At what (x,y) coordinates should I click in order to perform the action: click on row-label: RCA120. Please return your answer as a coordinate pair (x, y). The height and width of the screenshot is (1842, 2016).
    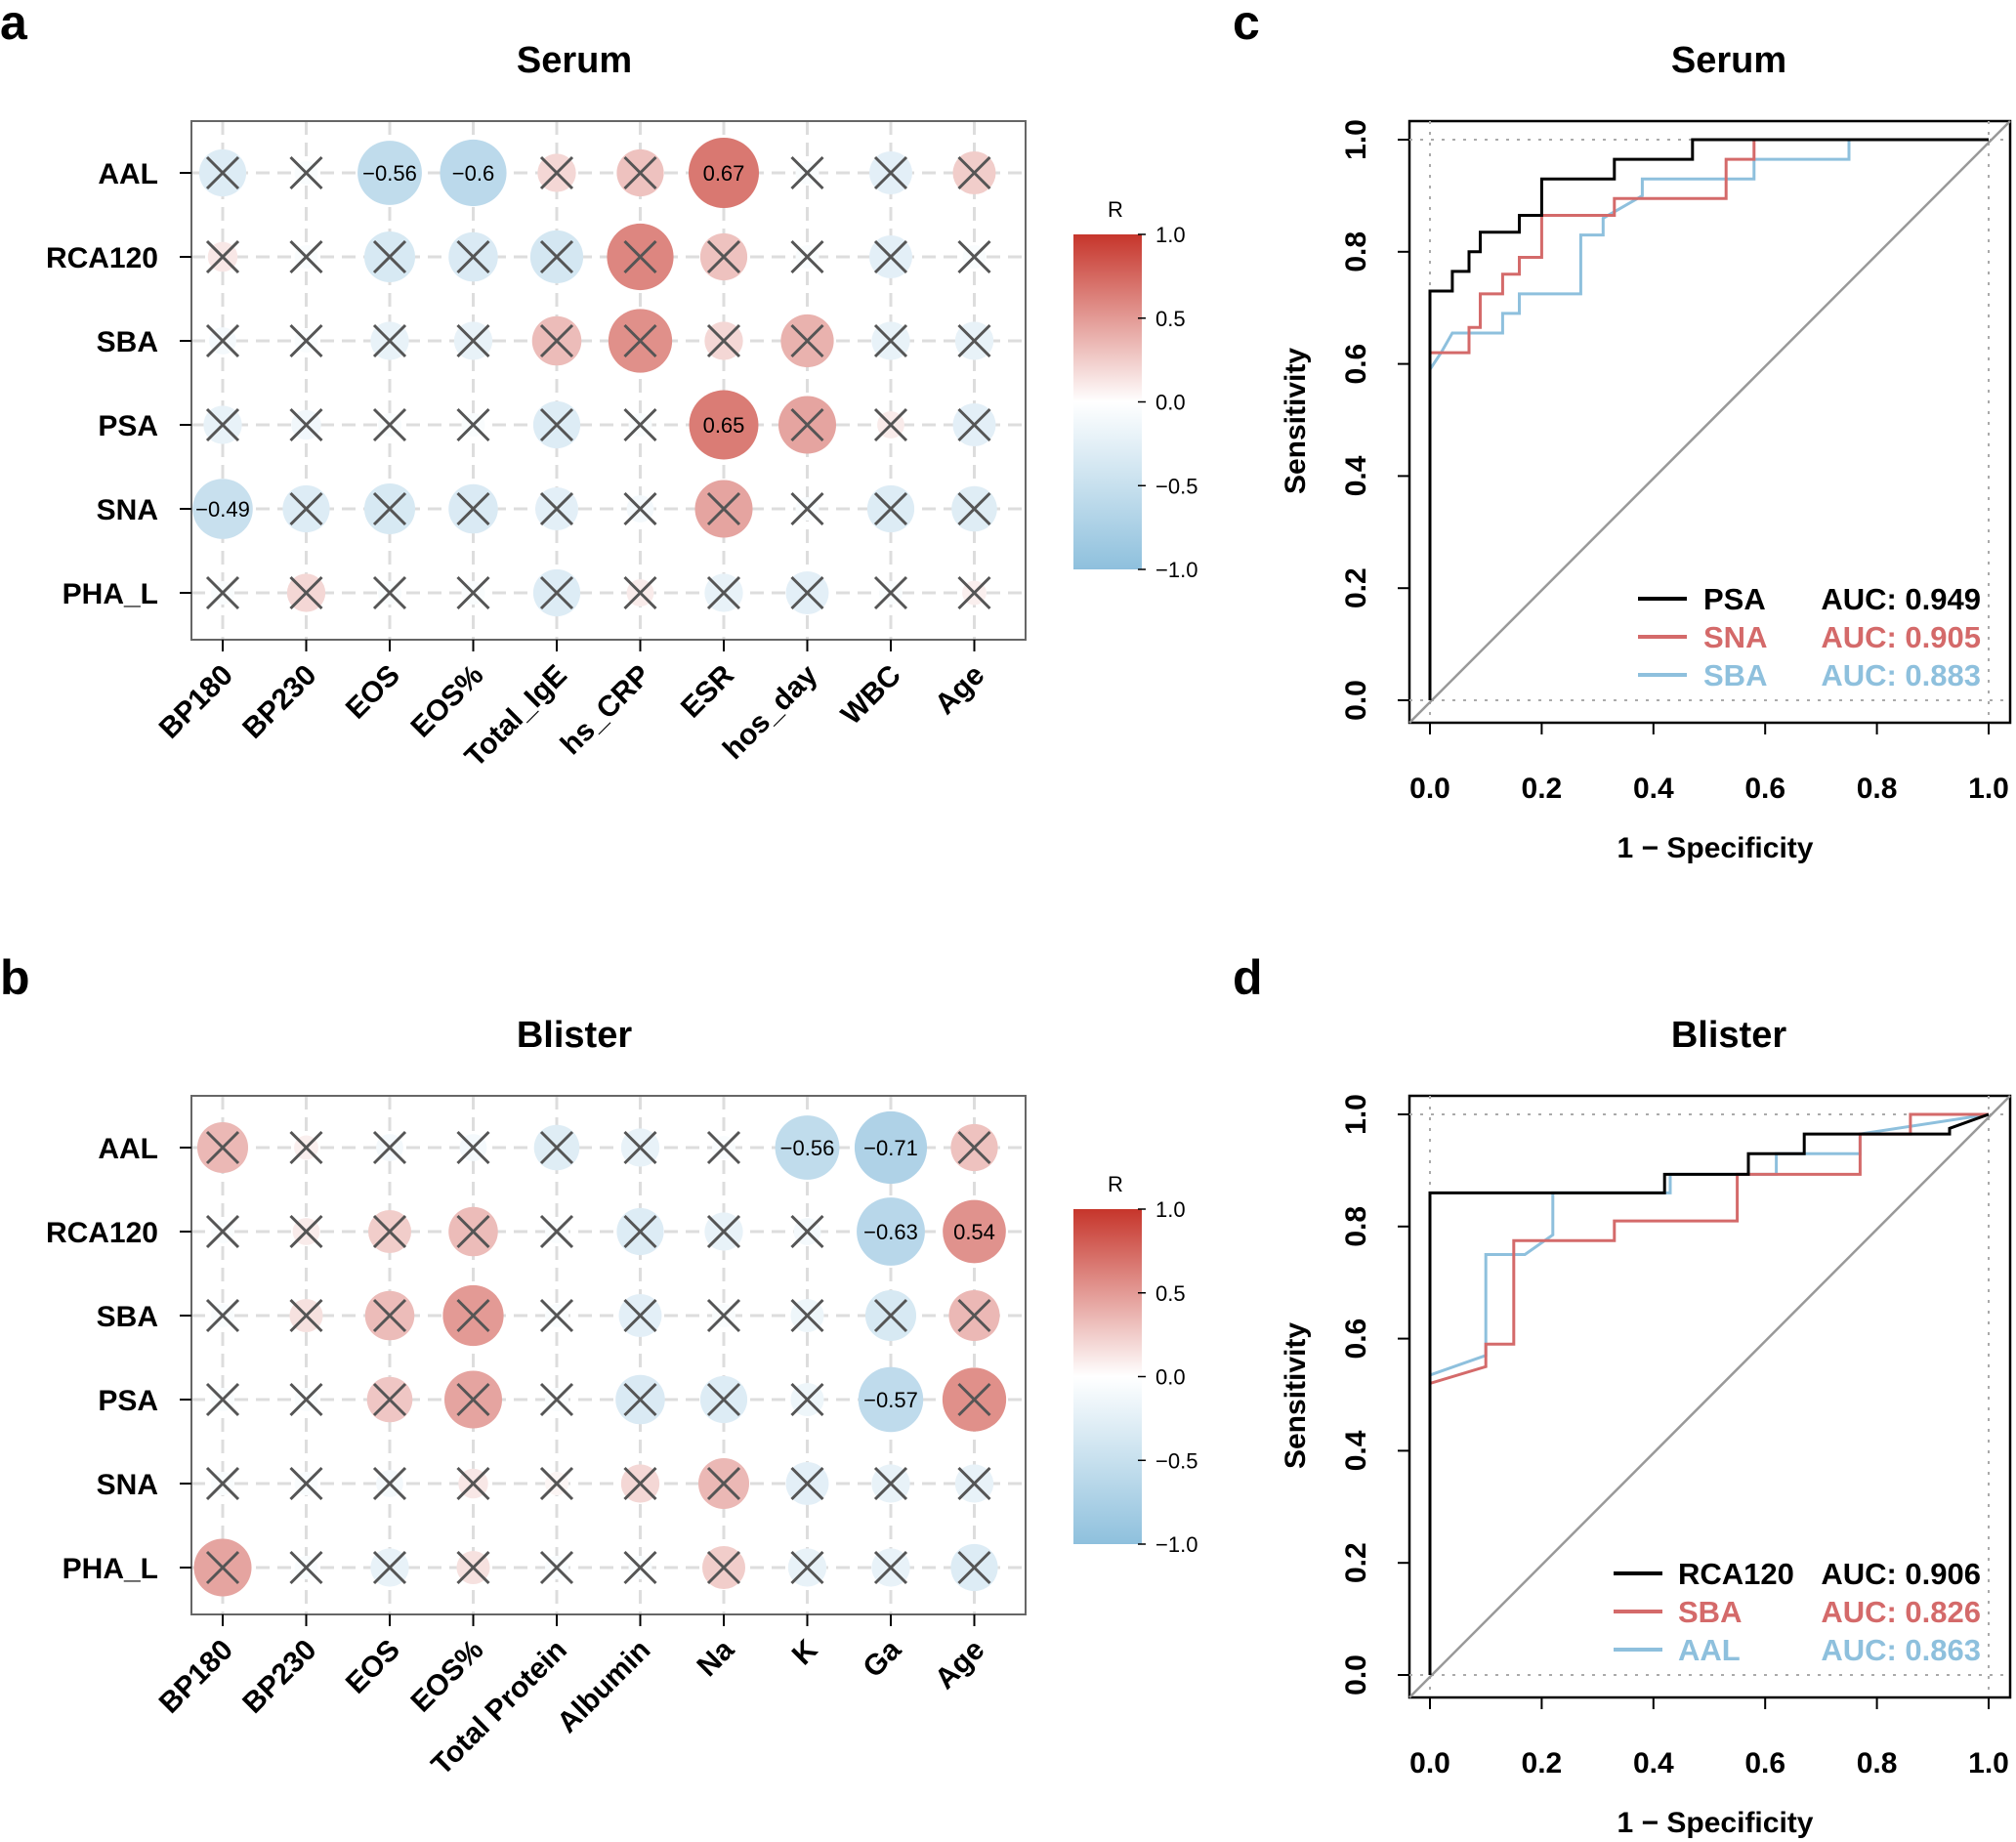
    Looking at the image, I should click on (102, 1233).